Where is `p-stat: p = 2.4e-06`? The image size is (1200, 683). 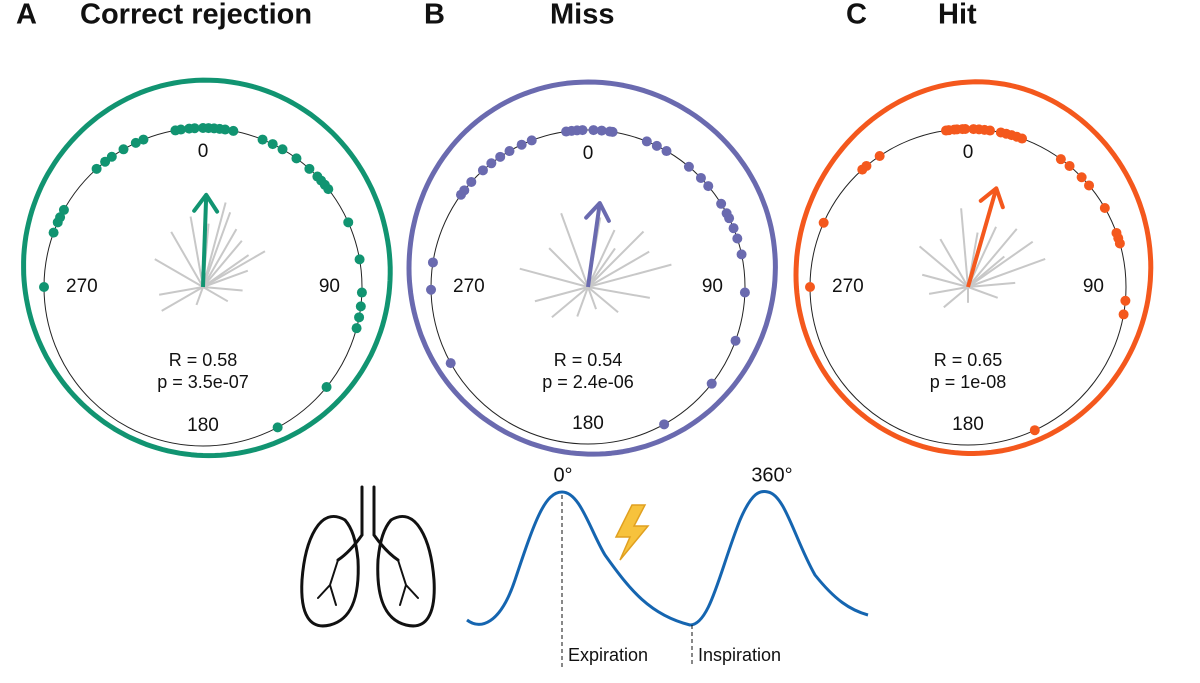 p-stat: p = 2.4e-06 is located at coordinates (588, 382).